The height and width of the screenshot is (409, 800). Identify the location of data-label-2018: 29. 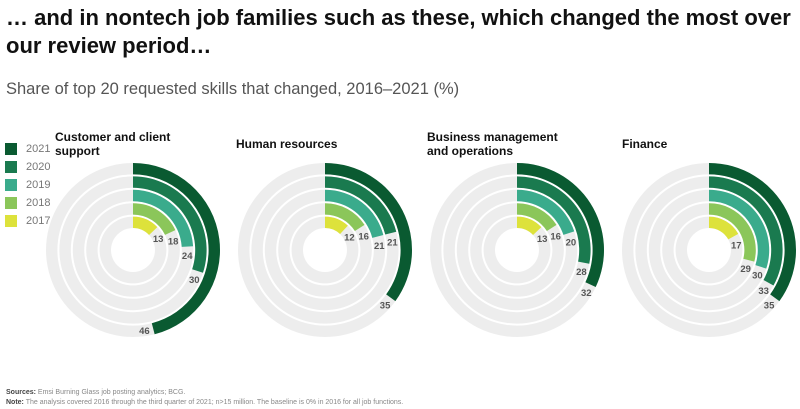
(745, 269).